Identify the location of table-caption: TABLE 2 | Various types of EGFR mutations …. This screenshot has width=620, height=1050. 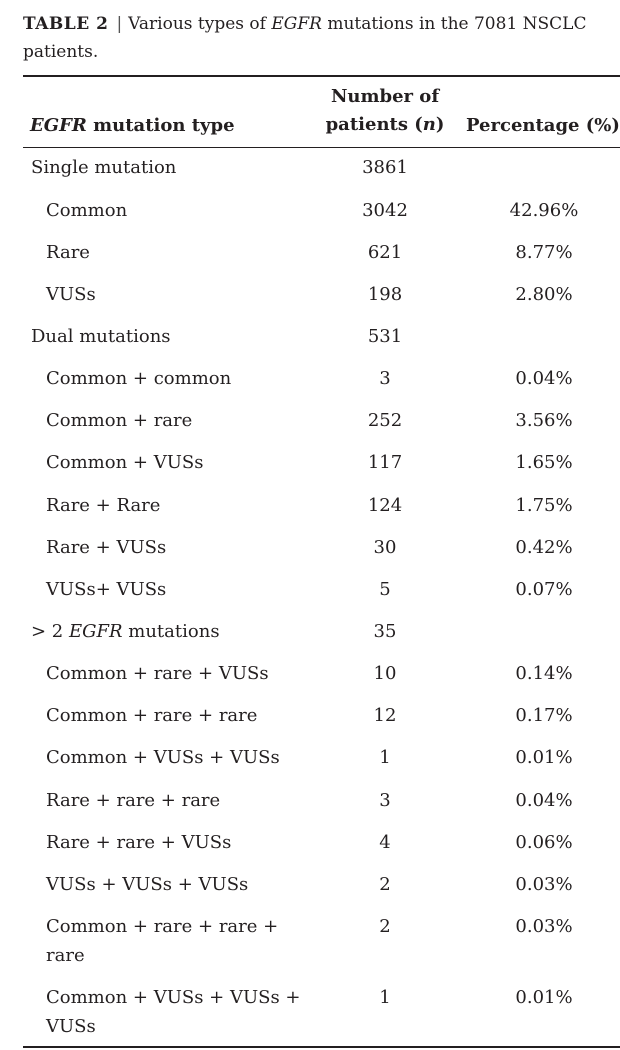
(321, 38).